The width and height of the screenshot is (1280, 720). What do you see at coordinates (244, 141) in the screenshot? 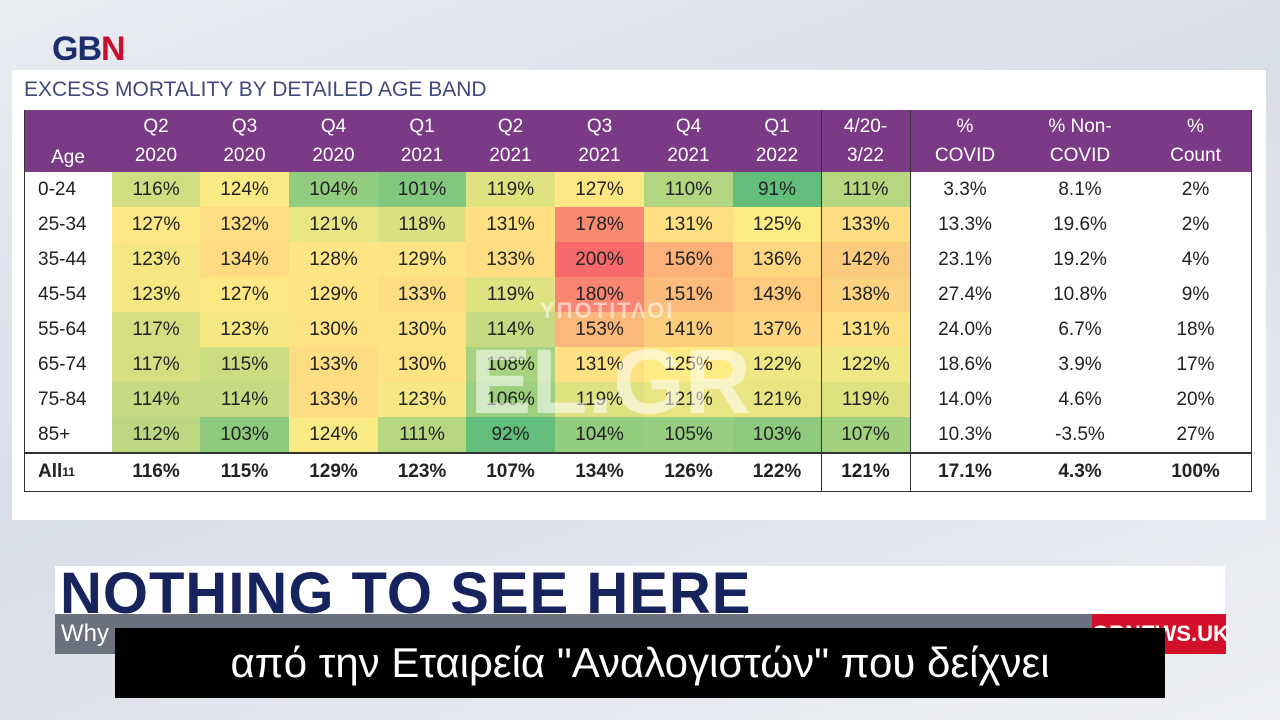
I see `column-header: Q3 2020` at bounding box center [244, 141].